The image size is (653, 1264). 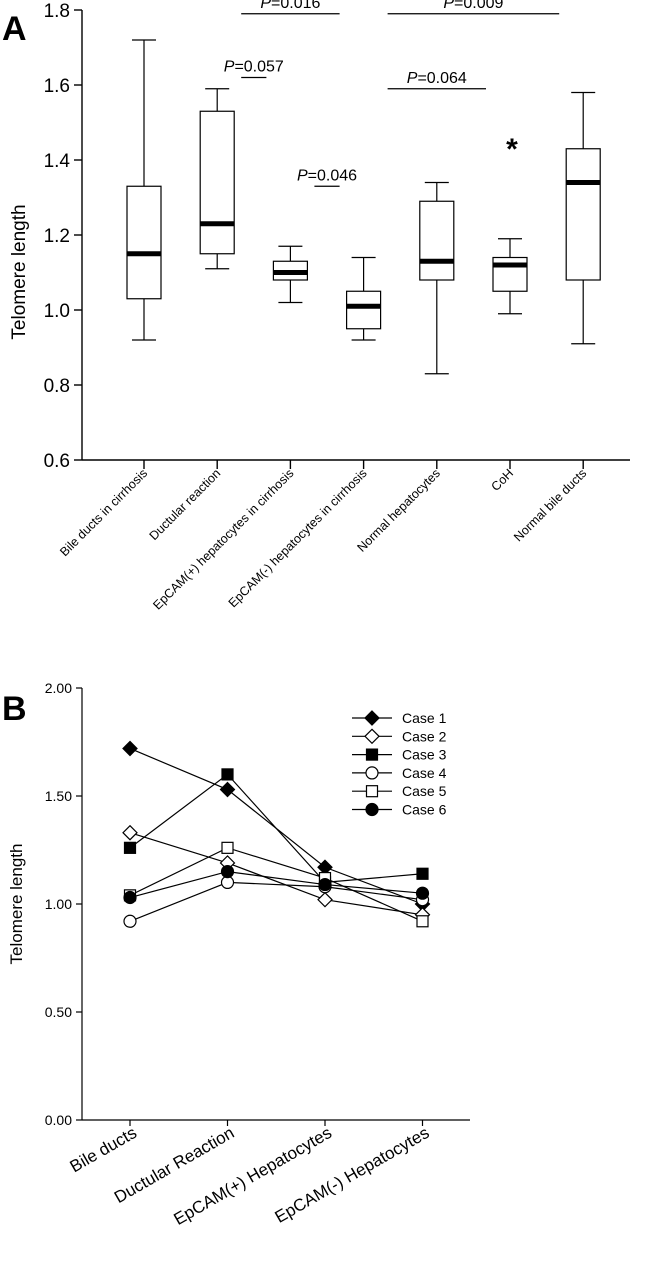 I want to click on legend-label: Case 5, so click(x=424, y=791).